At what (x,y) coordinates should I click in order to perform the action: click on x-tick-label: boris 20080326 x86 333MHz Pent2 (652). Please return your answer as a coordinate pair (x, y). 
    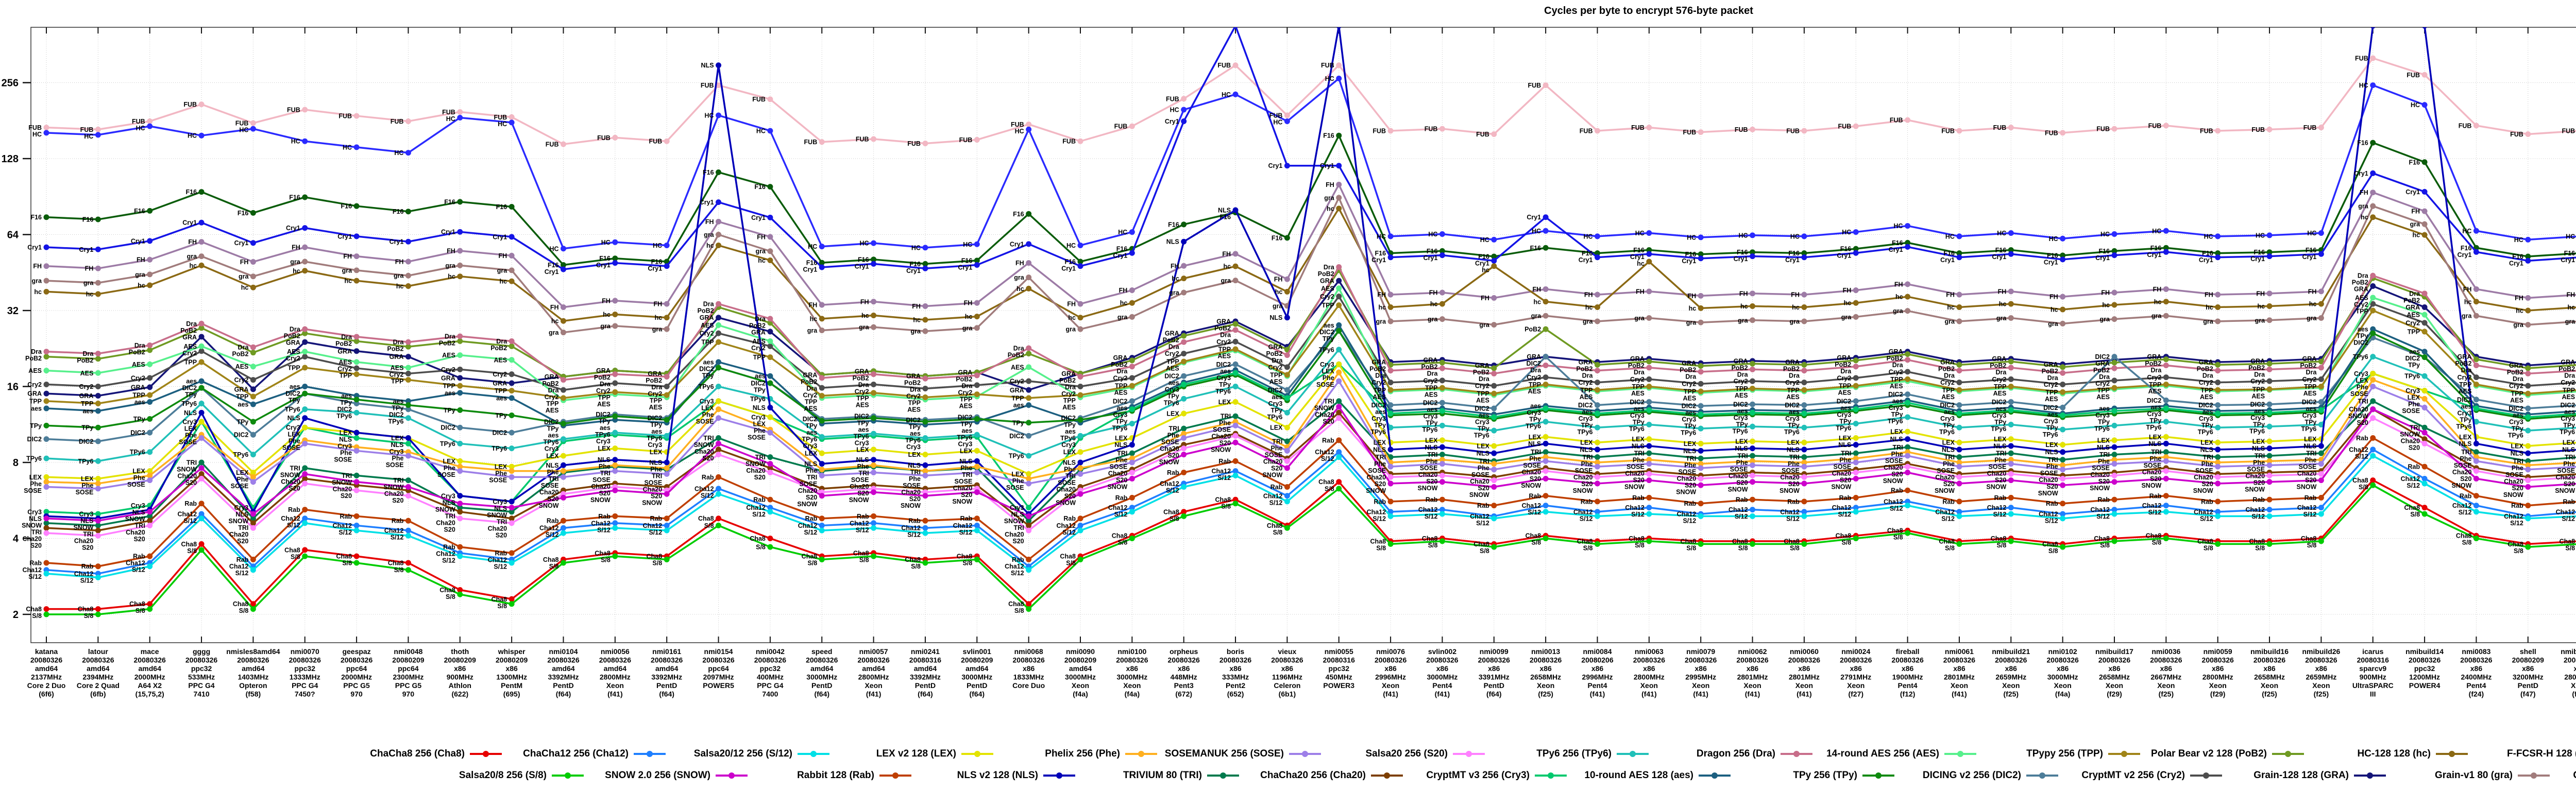
    Looking at the image, I should click on (1235, 672).